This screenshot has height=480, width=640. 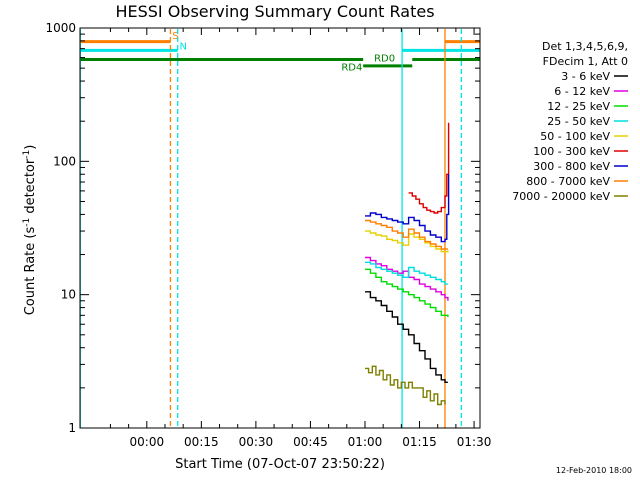 I want to click on x-tick-label-4: 01:00, so click(x=365, y=442).